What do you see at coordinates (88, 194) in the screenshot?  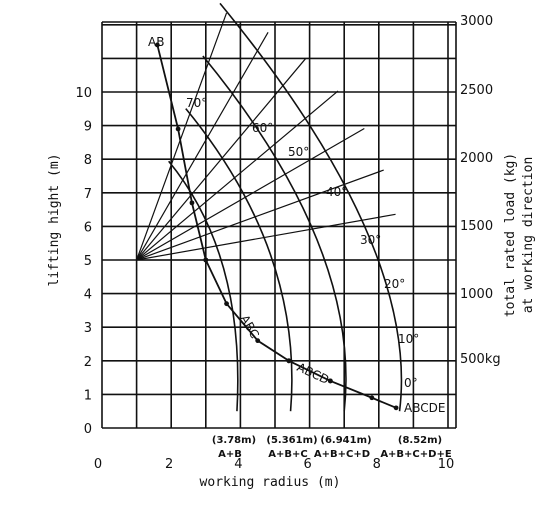 I see `y-tick-label: 7` at bounding box center [88, 194].